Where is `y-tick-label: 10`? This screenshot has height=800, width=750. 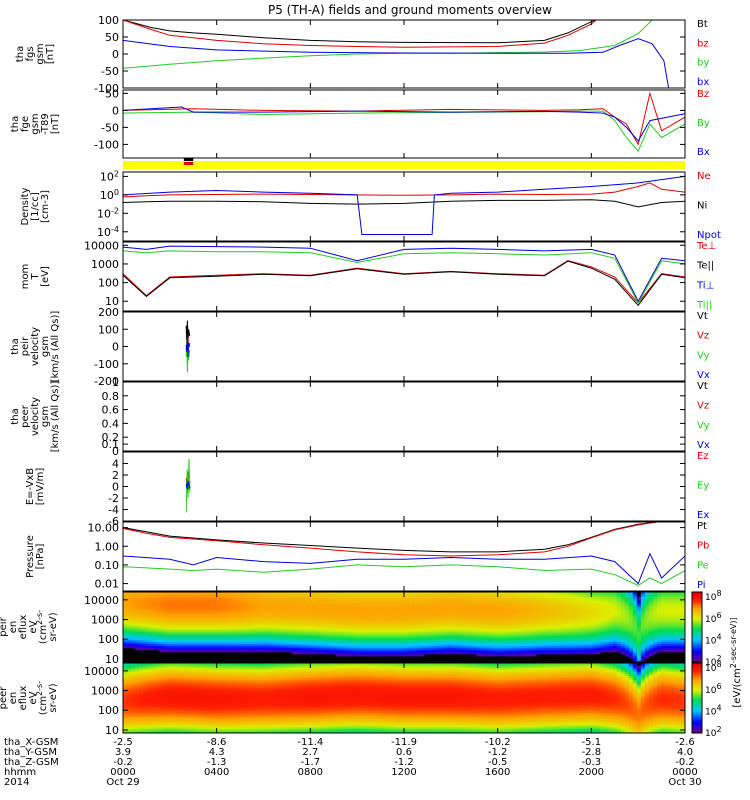 y-tick-label: 10 is located at coordinates (112, 301).